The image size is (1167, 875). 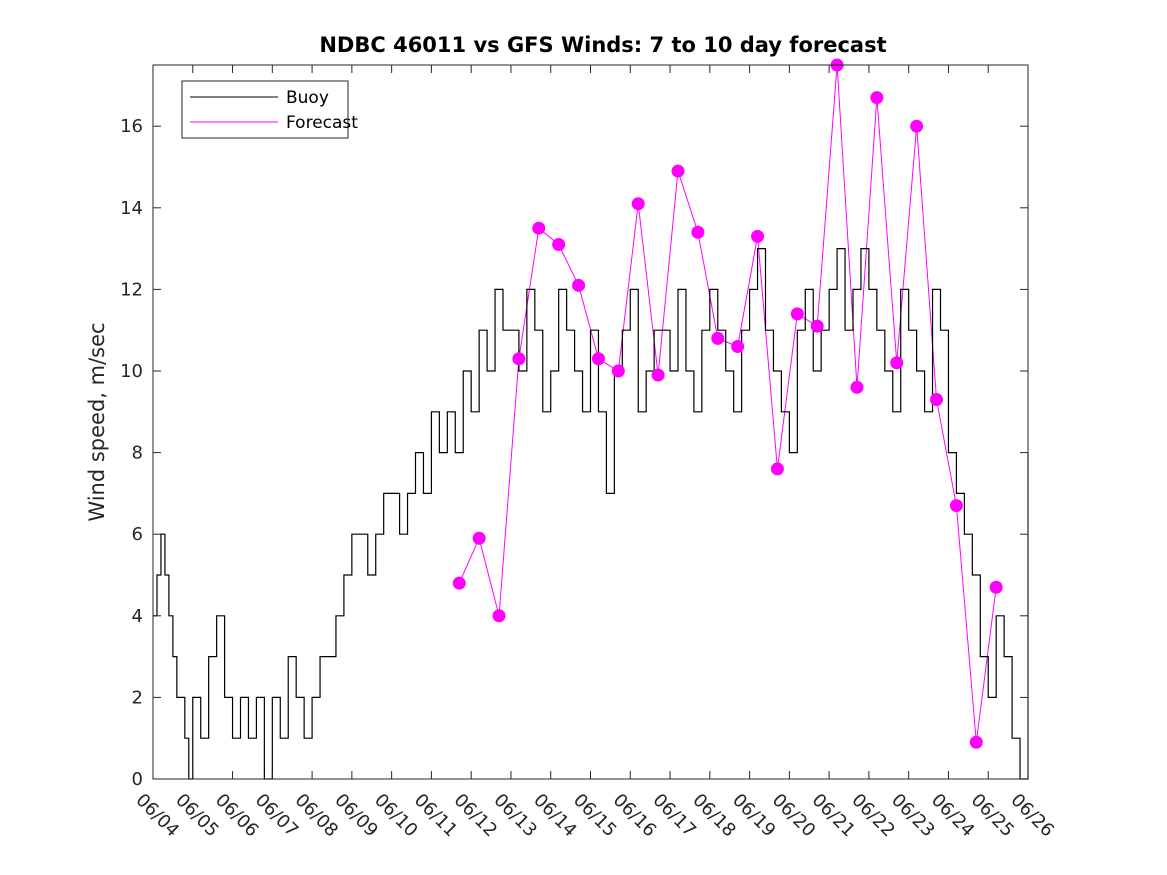 What do you see at coordinates (322, 123) in the screenshot?
I see `legend-forecast-label: Forecast` at bounding box center [322, 123].